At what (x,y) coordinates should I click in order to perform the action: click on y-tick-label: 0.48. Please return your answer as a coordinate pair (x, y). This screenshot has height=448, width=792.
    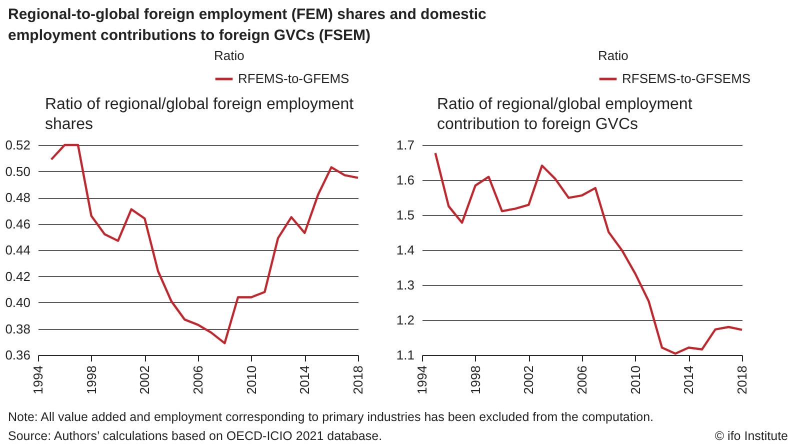
    Looking at the image, I should click on (17, 197).